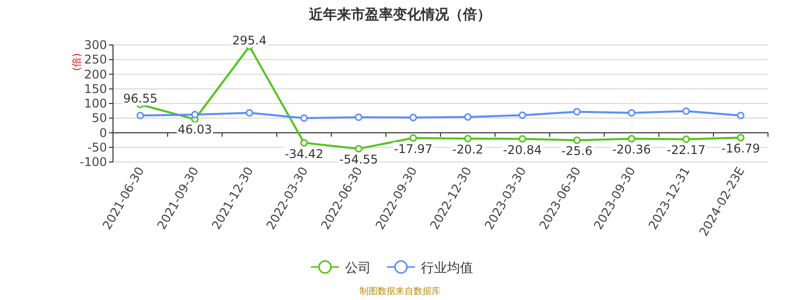  I want to click on chart-title: 近年来市盈率变化情况（倍）, so click(399, 14).